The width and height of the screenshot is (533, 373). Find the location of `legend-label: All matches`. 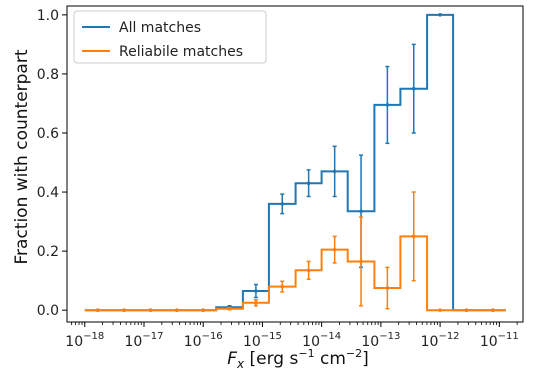

legend-label: All matches is located at coordinates (160, 28).